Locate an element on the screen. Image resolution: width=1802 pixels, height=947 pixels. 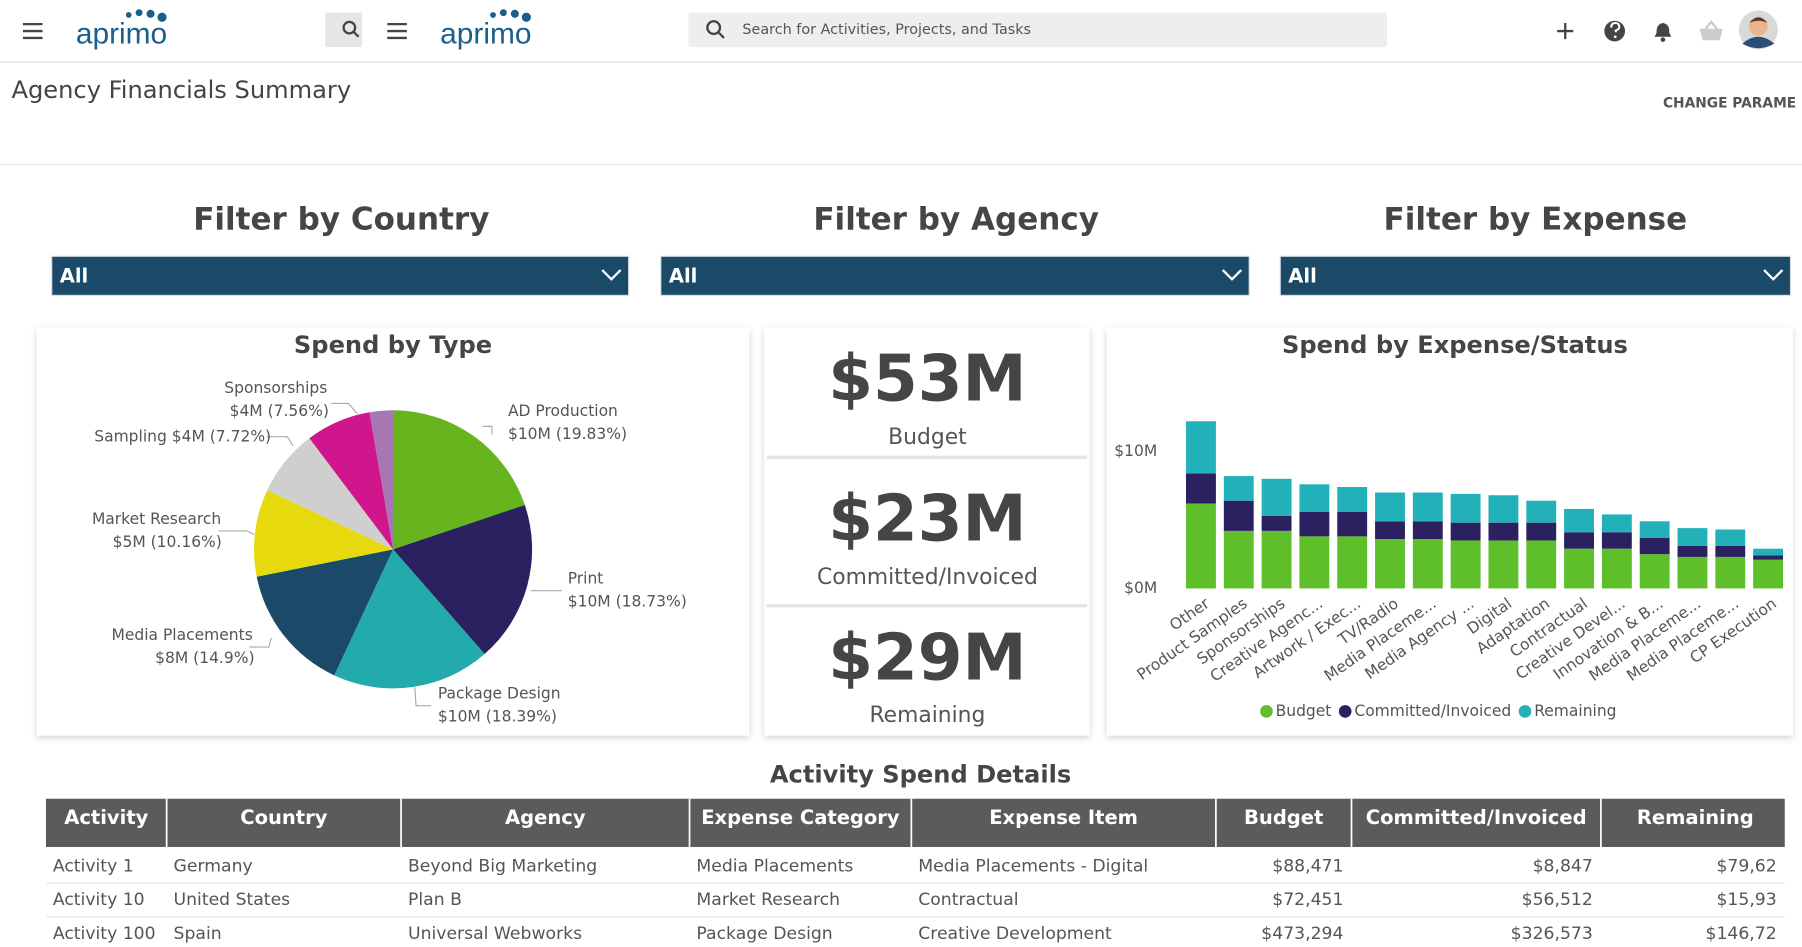
pie-value-label: $5M (10.16%) is located at coordinates (167, 542).